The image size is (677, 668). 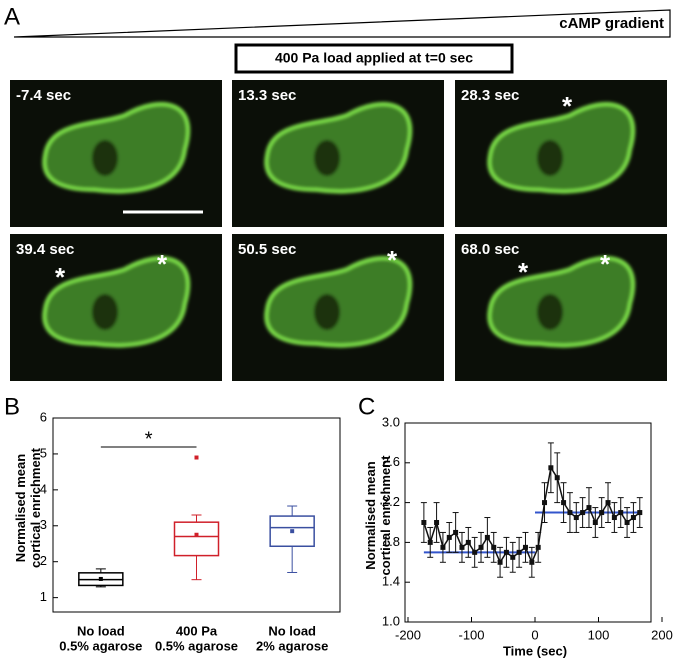 What do you see at coordinates (43, 560) in the screenshot?
I see `y-tick-label: 2` at bounding box center [43, 560].